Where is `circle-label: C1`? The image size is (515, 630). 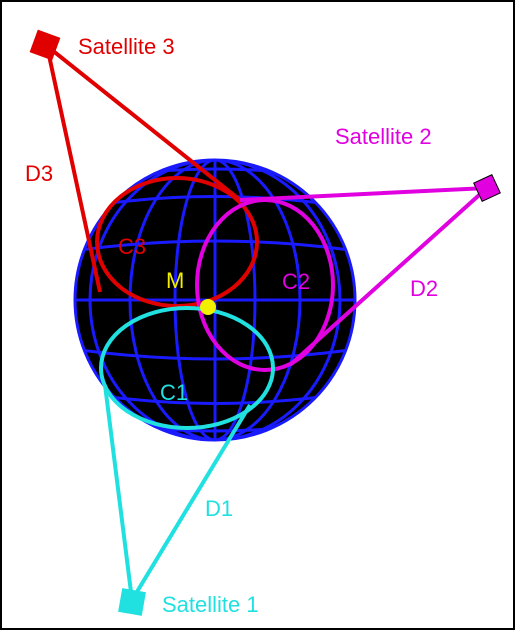 circle-label: C1 is located at coordinates (174, 392).